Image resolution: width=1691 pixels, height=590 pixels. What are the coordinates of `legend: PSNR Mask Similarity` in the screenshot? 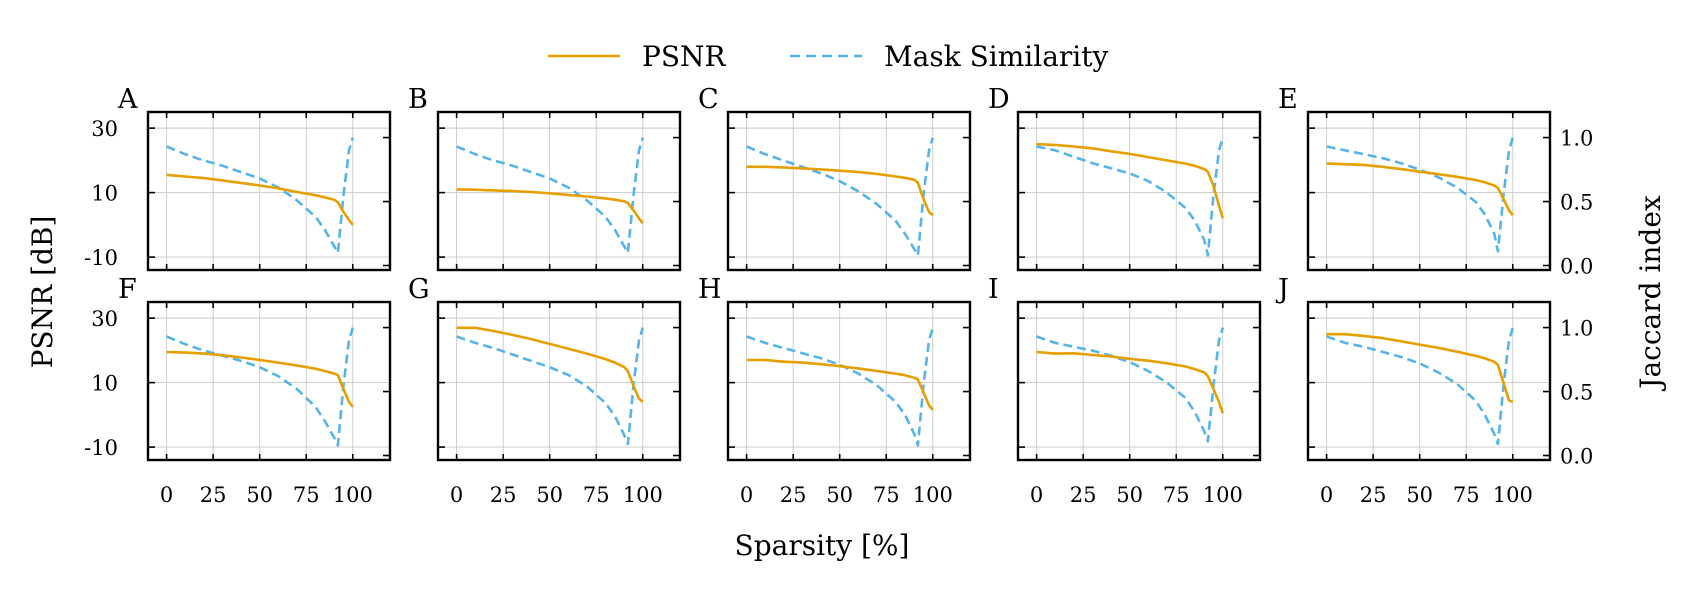 It's located at (828, 56).